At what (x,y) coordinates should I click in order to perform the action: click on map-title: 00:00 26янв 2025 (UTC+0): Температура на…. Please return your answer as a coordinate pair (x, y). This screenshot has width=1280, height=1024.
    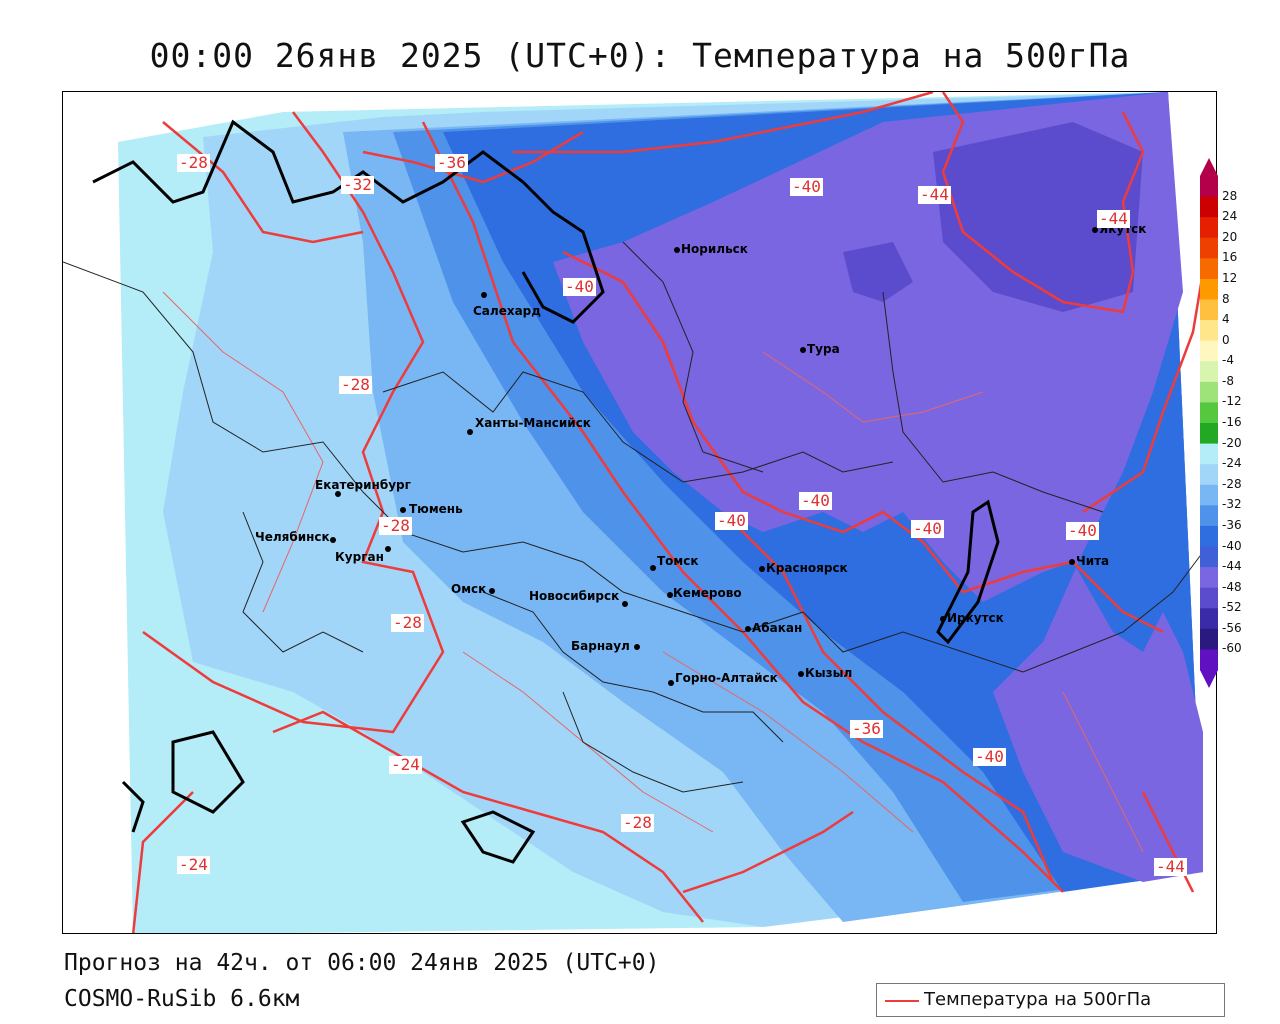
    Looking at the image, I should click on (640, 55).